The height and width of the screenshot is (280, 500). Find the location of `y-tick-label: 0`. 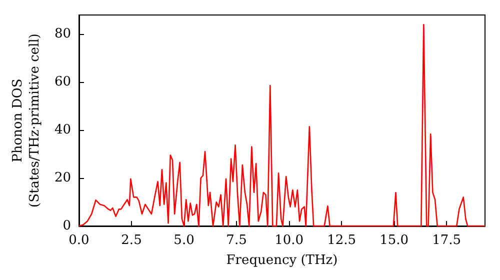

y-tick-label: 0 is located at coordinates (66, 226).